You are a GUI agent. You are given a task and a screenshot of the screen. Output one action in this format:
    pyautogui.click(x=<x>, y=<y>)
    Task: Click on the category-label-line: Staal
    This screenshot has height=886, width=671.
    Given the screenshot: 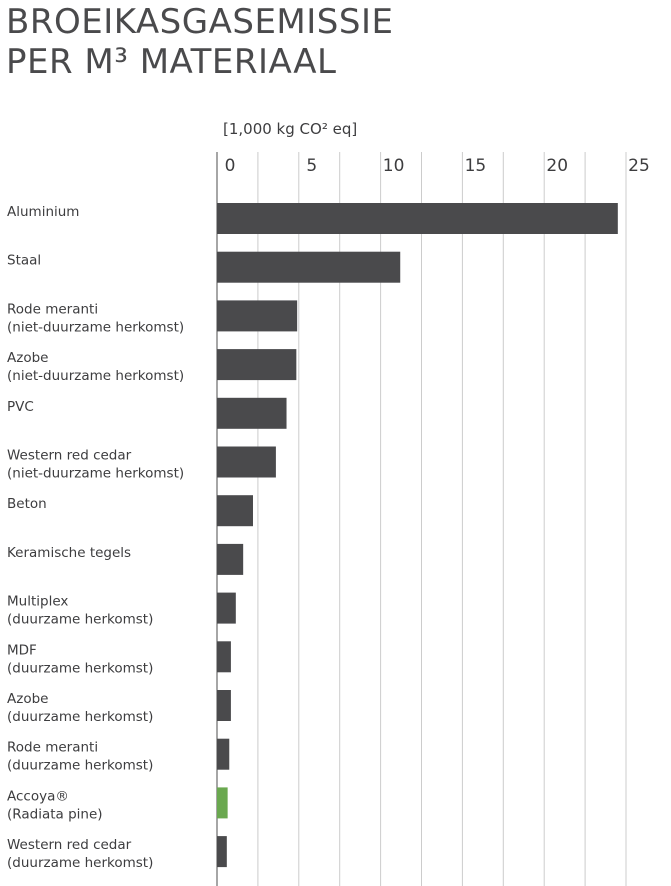 What is the action you would take?
    pyautogui.click(x=24, y=261)
    